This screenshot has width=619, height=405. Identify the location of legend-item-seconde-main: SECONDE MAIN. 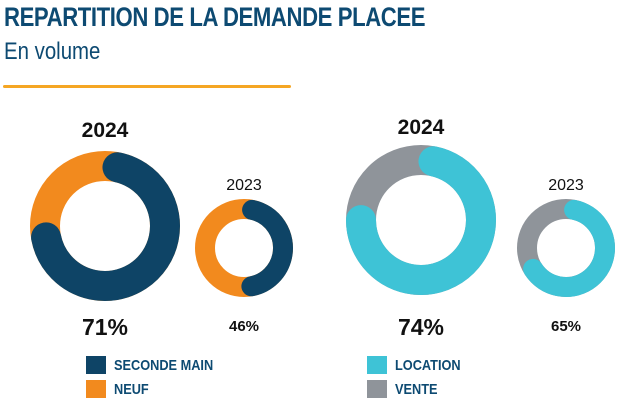
(158, 365).